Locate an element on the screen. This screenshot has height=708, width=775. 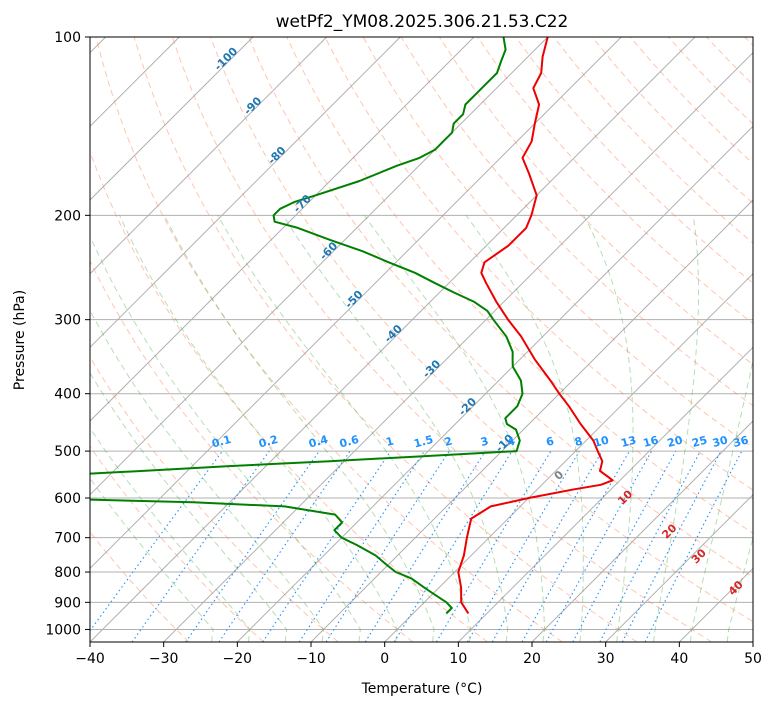
y-tick-label: 700 is located at coordinates (67, 539).